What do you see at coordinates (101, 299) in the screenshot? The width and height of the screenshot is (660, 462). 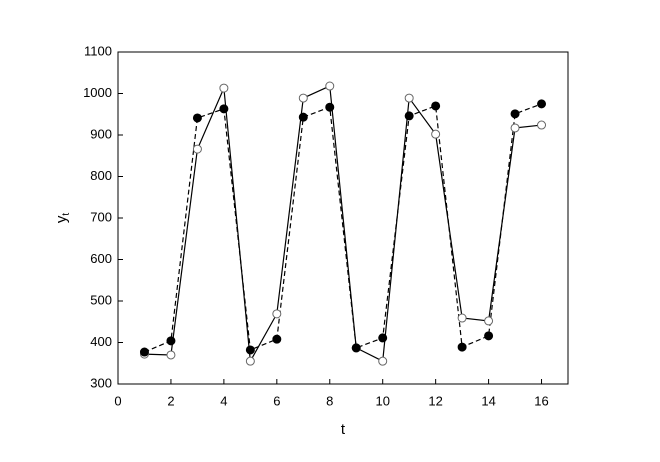 I see `y-tick-label: 500` at bounding box center [101, 299].